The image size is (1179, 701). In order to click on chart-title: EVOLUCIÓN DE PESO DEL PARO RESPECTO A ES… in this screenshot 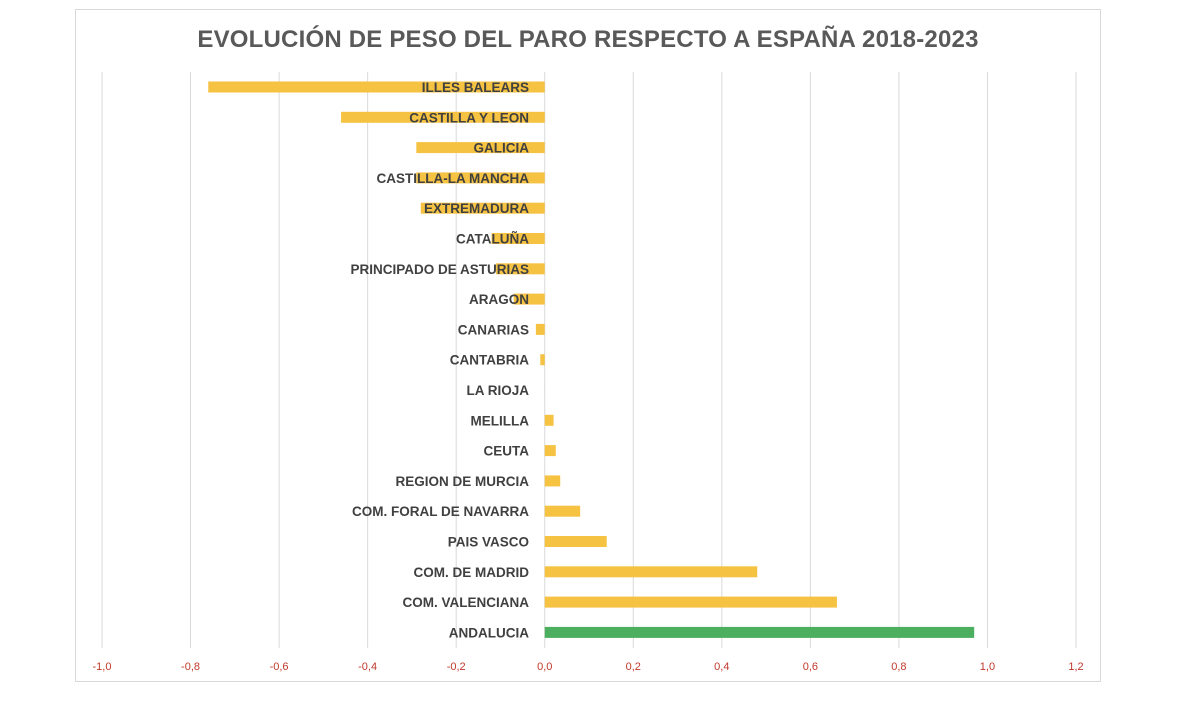, I will do `click(588, 39)`.